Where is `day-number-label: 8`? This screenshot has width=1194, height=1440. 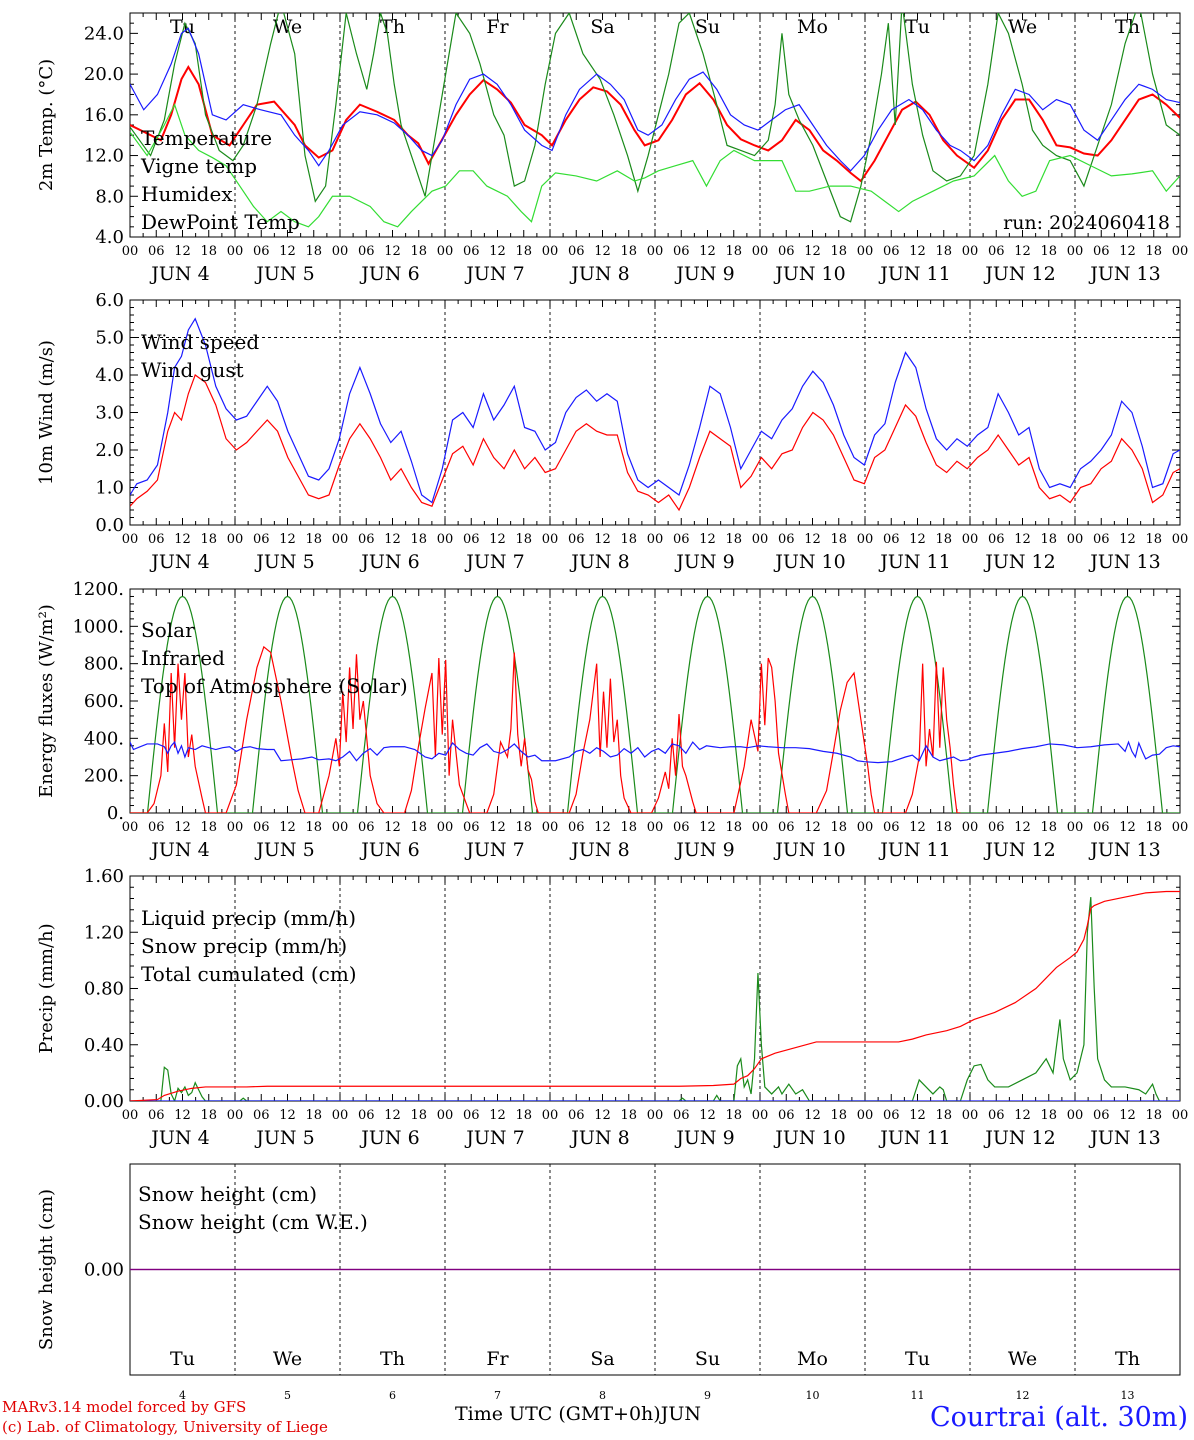 day-number-label: 8 is located at coordinates (602, 1395).